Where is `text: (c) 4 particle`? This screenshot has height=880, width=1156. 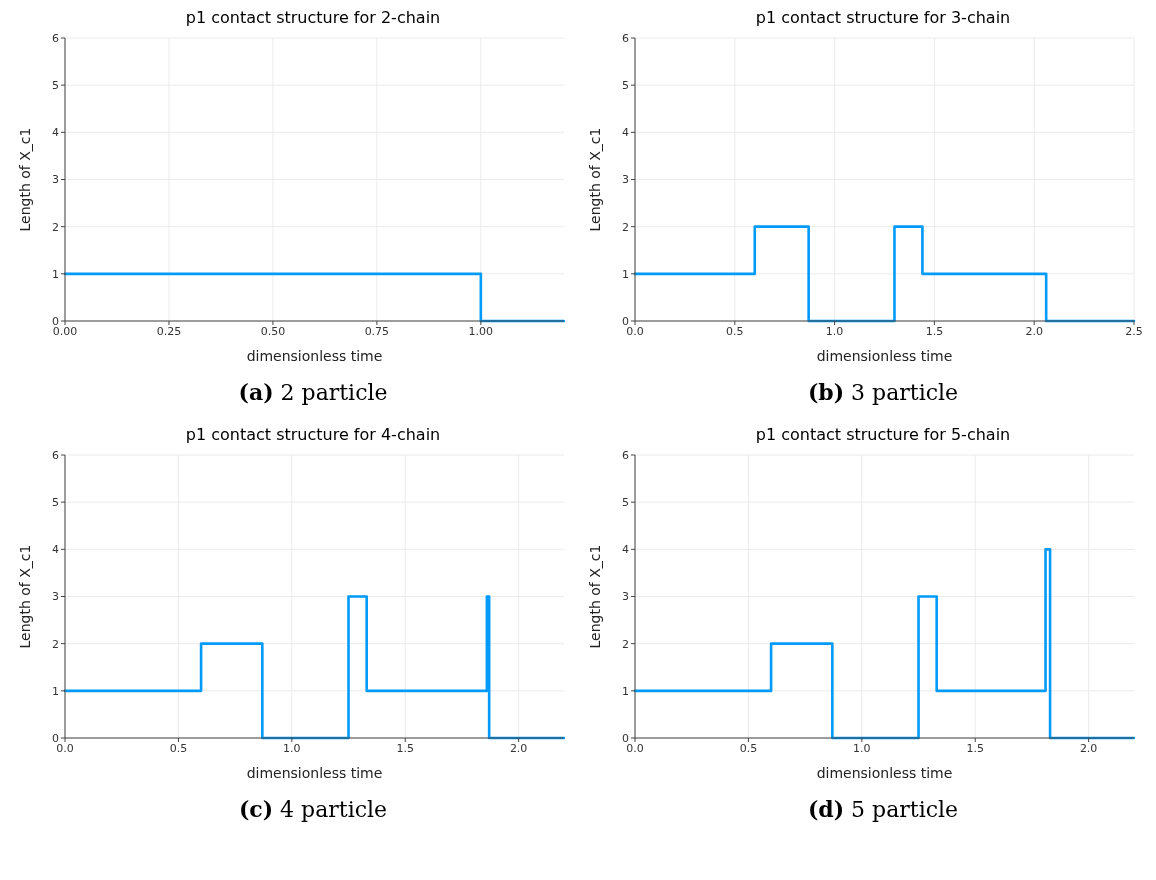
text: (c) 4 particle is located at coordinates (313, 809).